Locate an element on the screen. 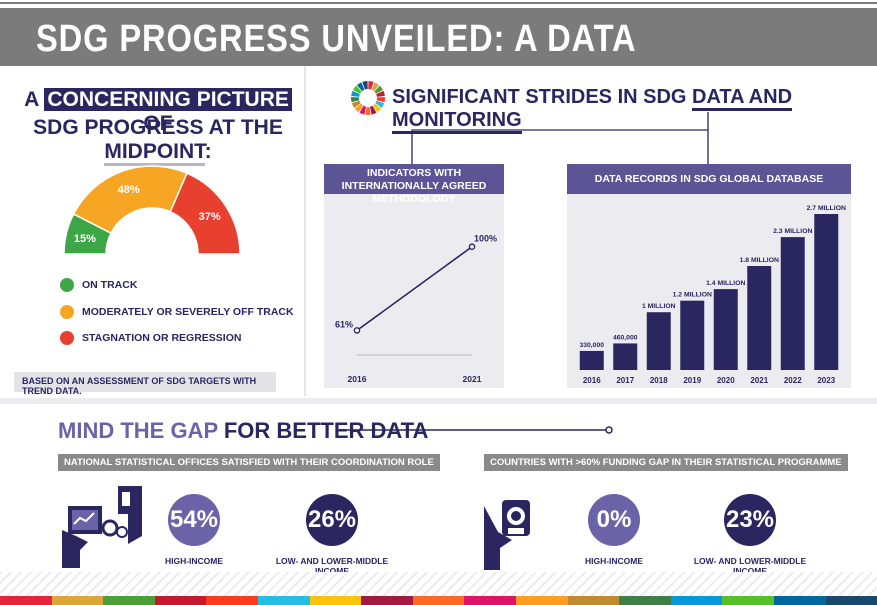  left-heading-line2: SDG PROGRESS AT THE MIDPOINT: is located at coordinates (158, 141).